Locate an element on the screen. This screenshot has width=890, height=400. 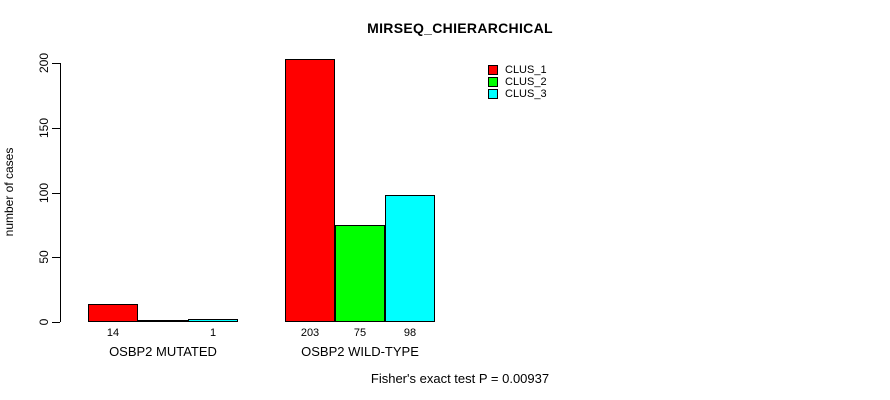
bar-value-label: 98 is located at coordinates (410, 333).